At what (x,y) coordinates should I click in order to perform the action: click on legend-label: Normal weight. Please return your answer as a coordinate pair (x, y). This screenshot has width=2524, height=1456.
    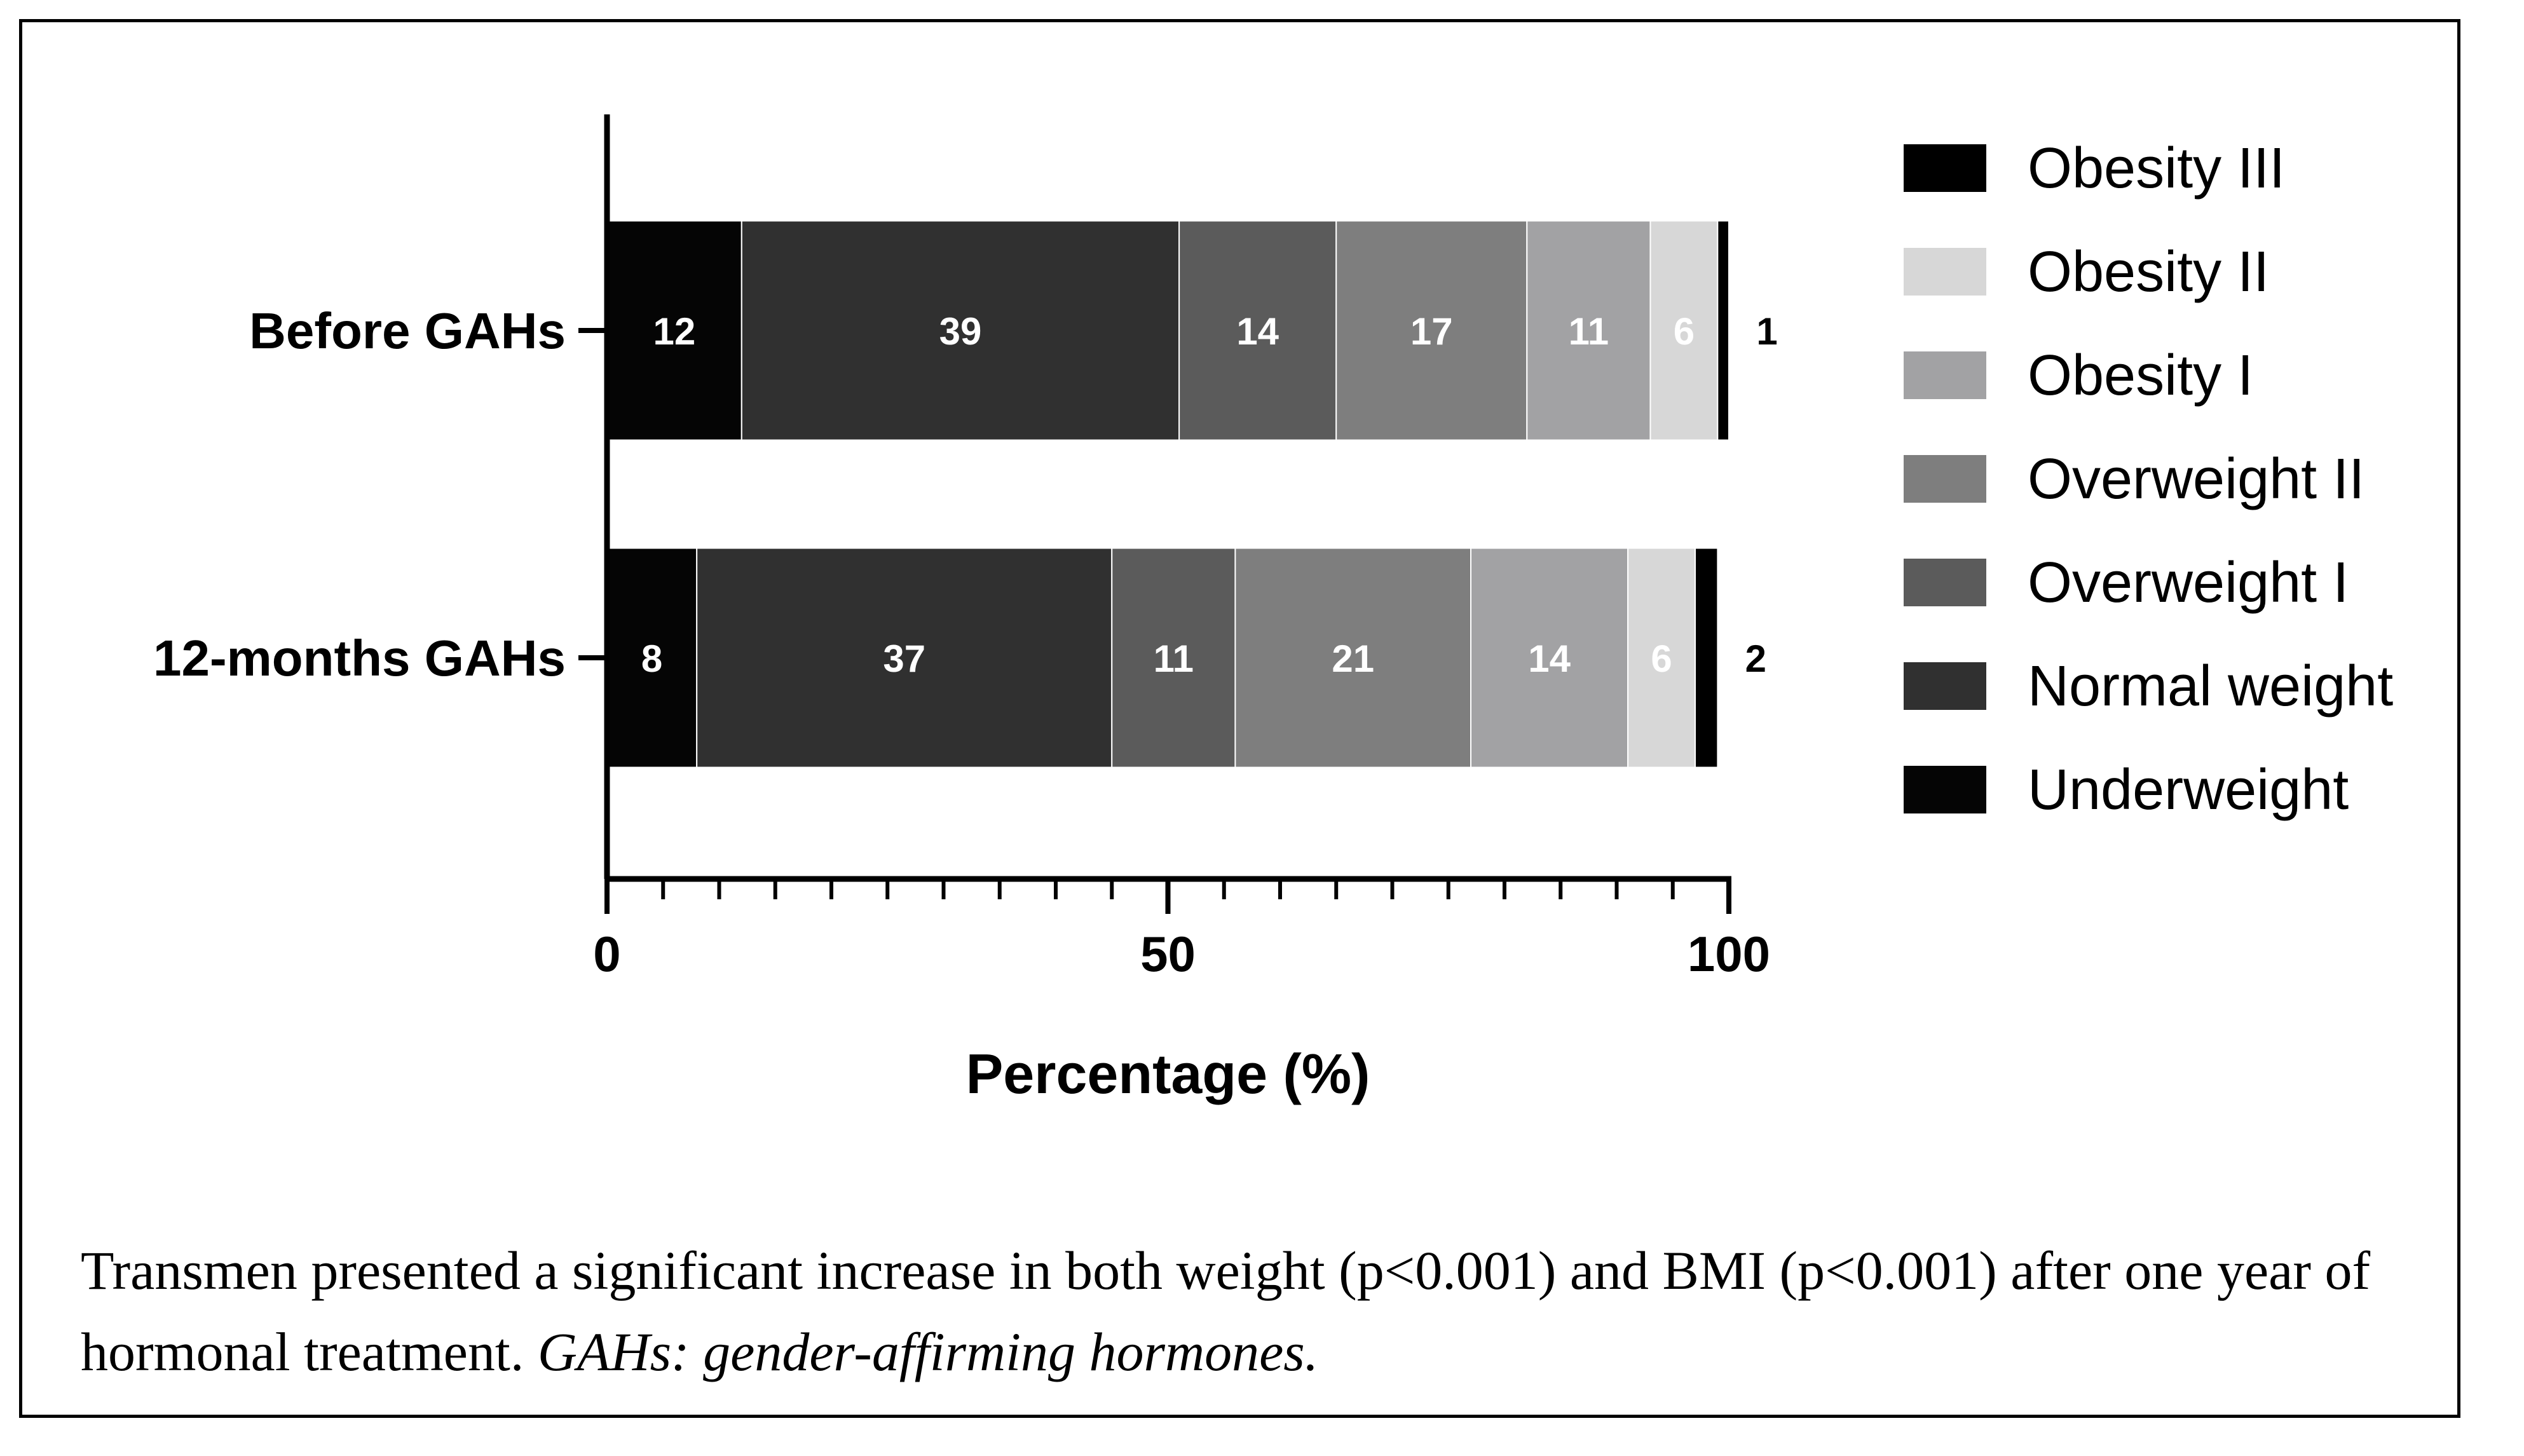
    Looking at the image, I should click on (2210, 686).